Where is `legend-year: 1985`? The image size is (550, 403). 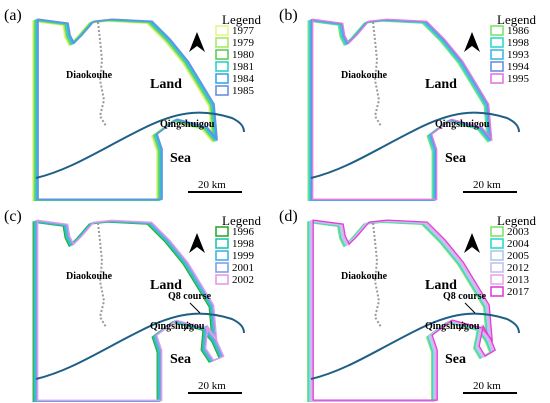
legend-year: 1985 is located at coordinates (243, 91).